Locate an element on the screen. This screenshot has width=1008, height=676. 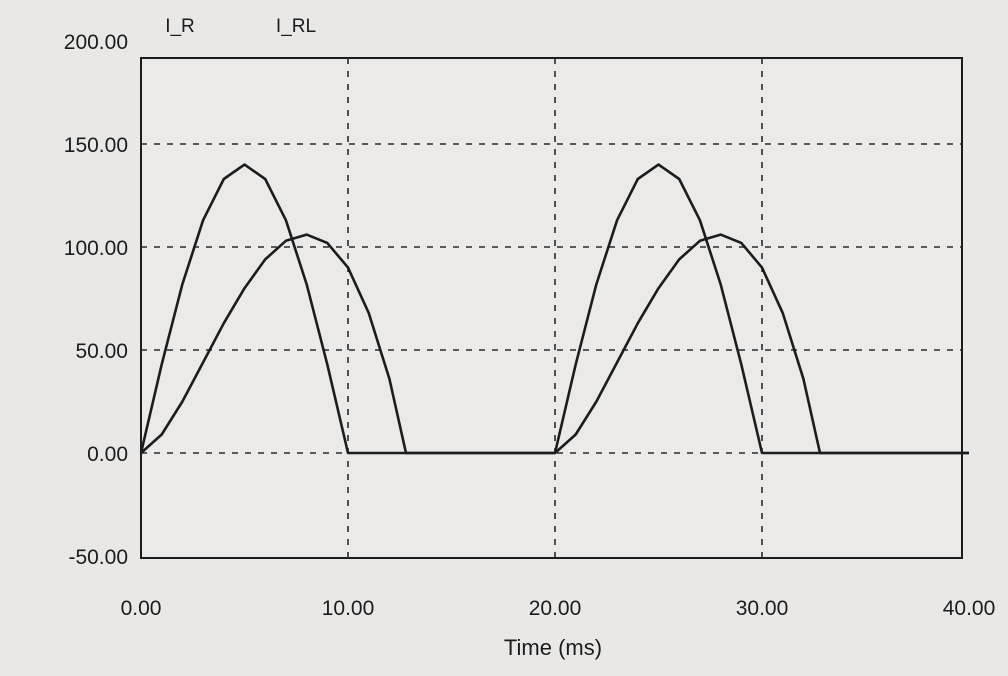
x-tick-label: 20.00 is located at coordinates (555, 608).